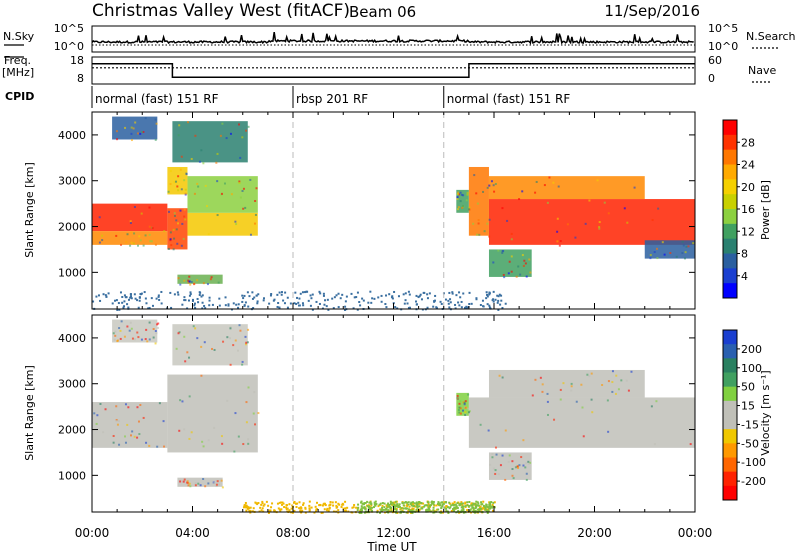 This screenshot has height=558, width=800. I want to click on nsearch-label: N.Search, so click(771, 36).